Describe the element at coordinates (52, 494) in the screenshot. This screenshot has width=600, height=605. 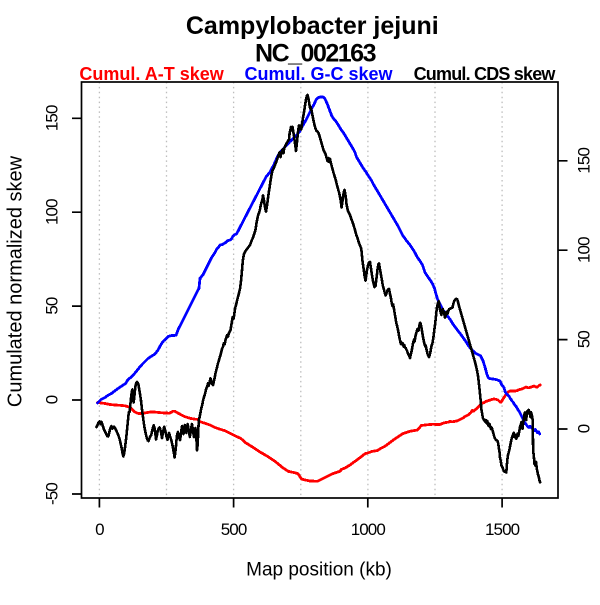
I see `svg-text: -50` at that location.